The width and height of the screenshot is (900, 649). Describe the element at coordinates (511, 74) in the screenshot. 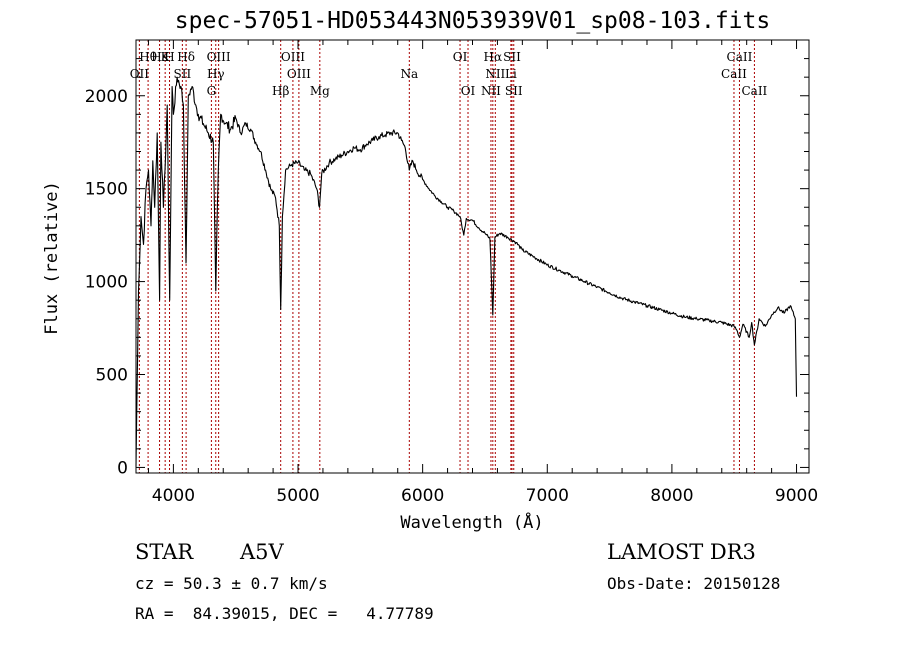

I see `line-label-20: Li` at that location.